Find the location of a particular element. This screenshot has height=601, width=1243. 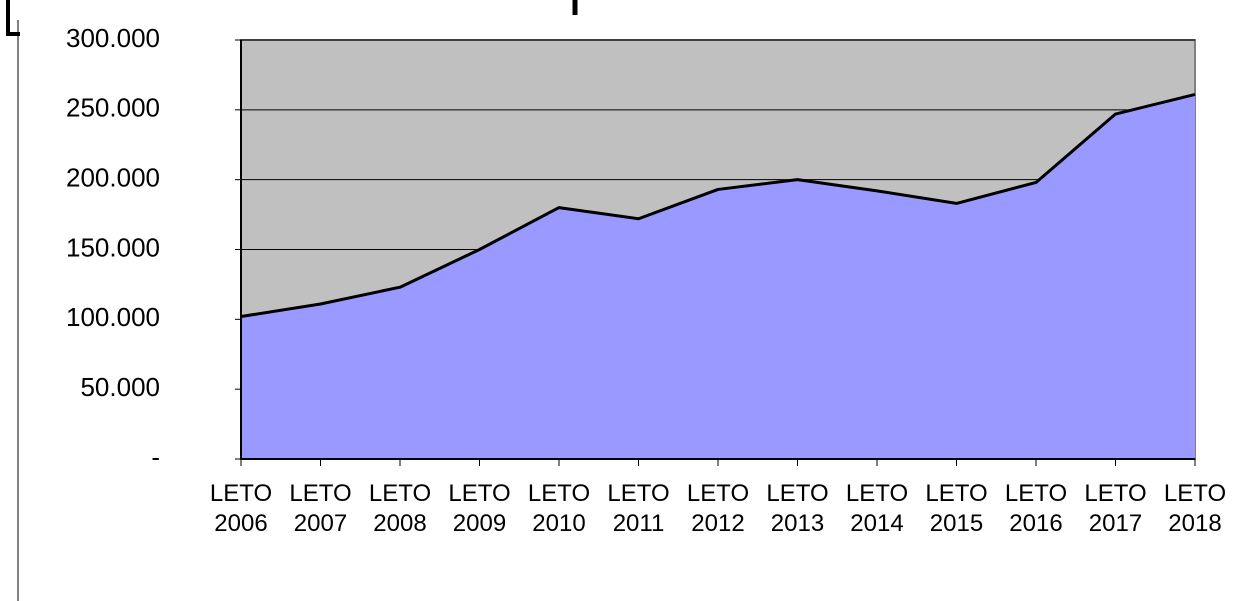

x-tick-label: LETO 2016 is located at coordinates (1036, 508).